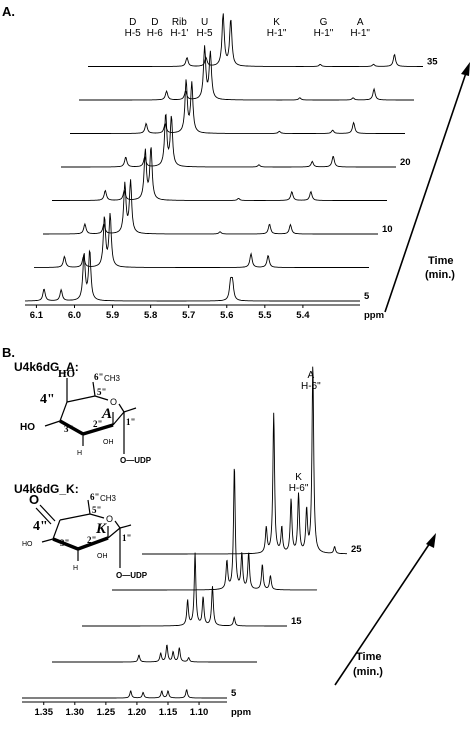 The height and width of the screenshot is (731, 474). Describe the element at coordinates (65, 543) in the screenshot. I see `struct-k-c3: 3"` at that location.